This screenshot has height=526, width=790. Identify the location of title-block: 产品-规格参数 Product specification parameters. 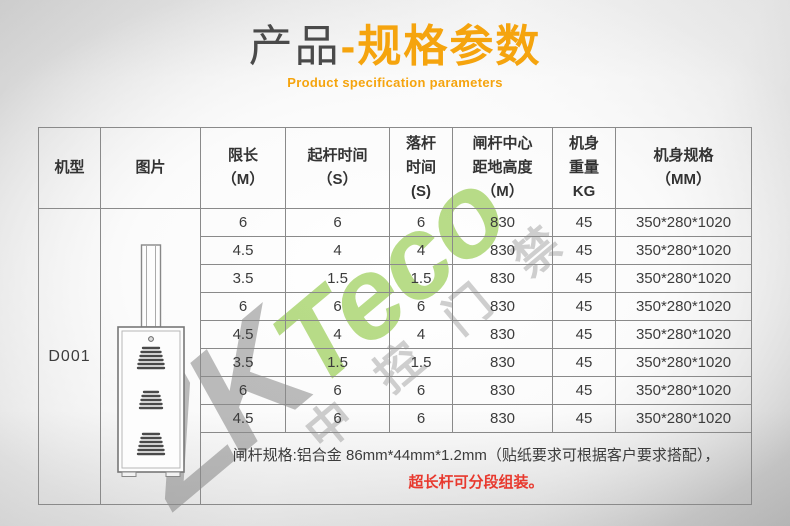
(395, 56).